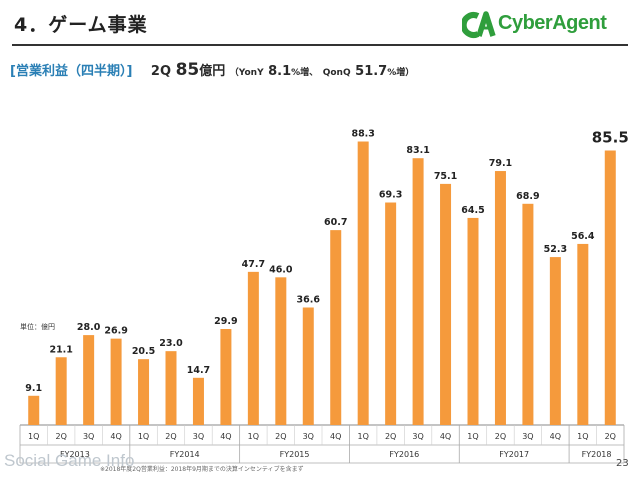 This screenshot has width=640, height=478. Describe the element at coordinates (71, 71) in the screenshot. I see `metric-label: [営業利益（四半期）]` at that location.